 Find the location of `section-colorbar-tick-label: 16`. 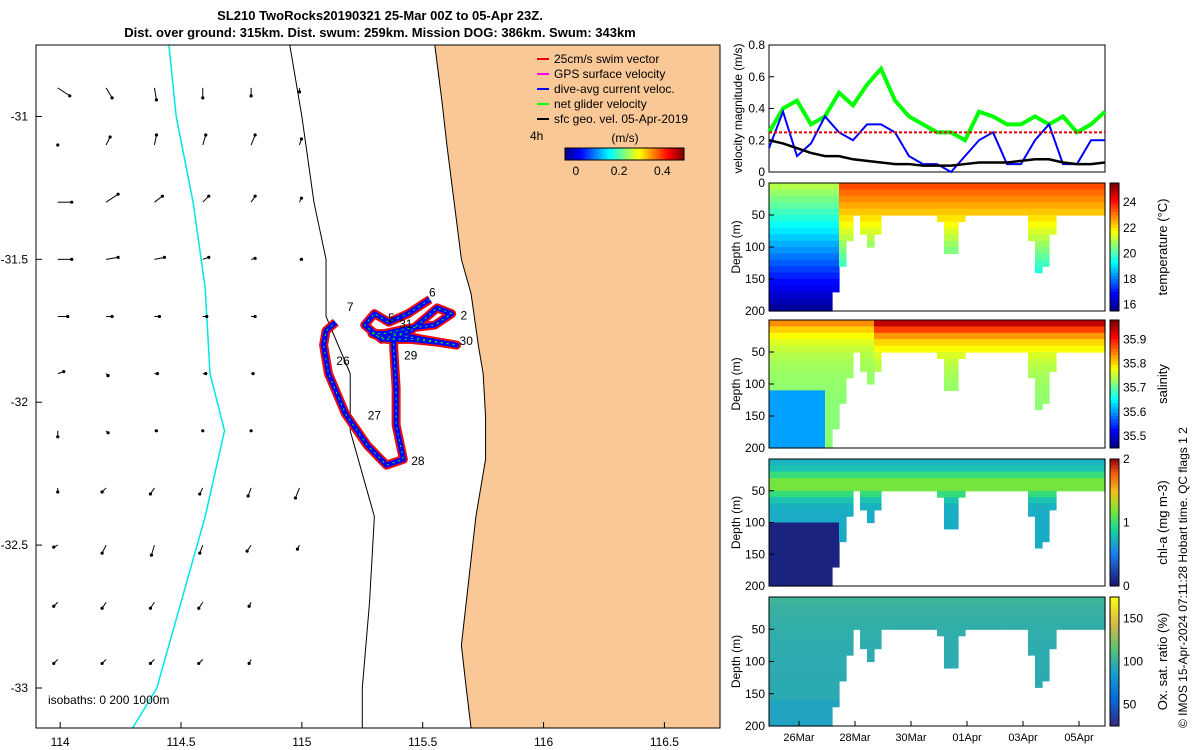

section-colorbar-tick-label: 16 is located at coordinates (1130, 305).